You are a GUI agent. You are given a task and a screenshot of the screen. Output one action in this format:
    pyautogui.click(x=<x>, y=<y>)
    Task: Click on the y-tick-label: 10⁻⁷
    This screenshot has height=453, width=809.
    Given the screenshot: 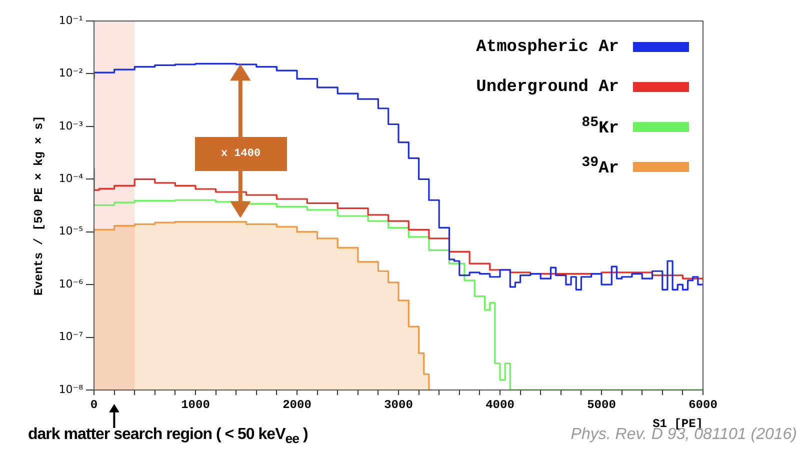 What is the action you would take?
    pyautogui.click(x=70, y=337)
    